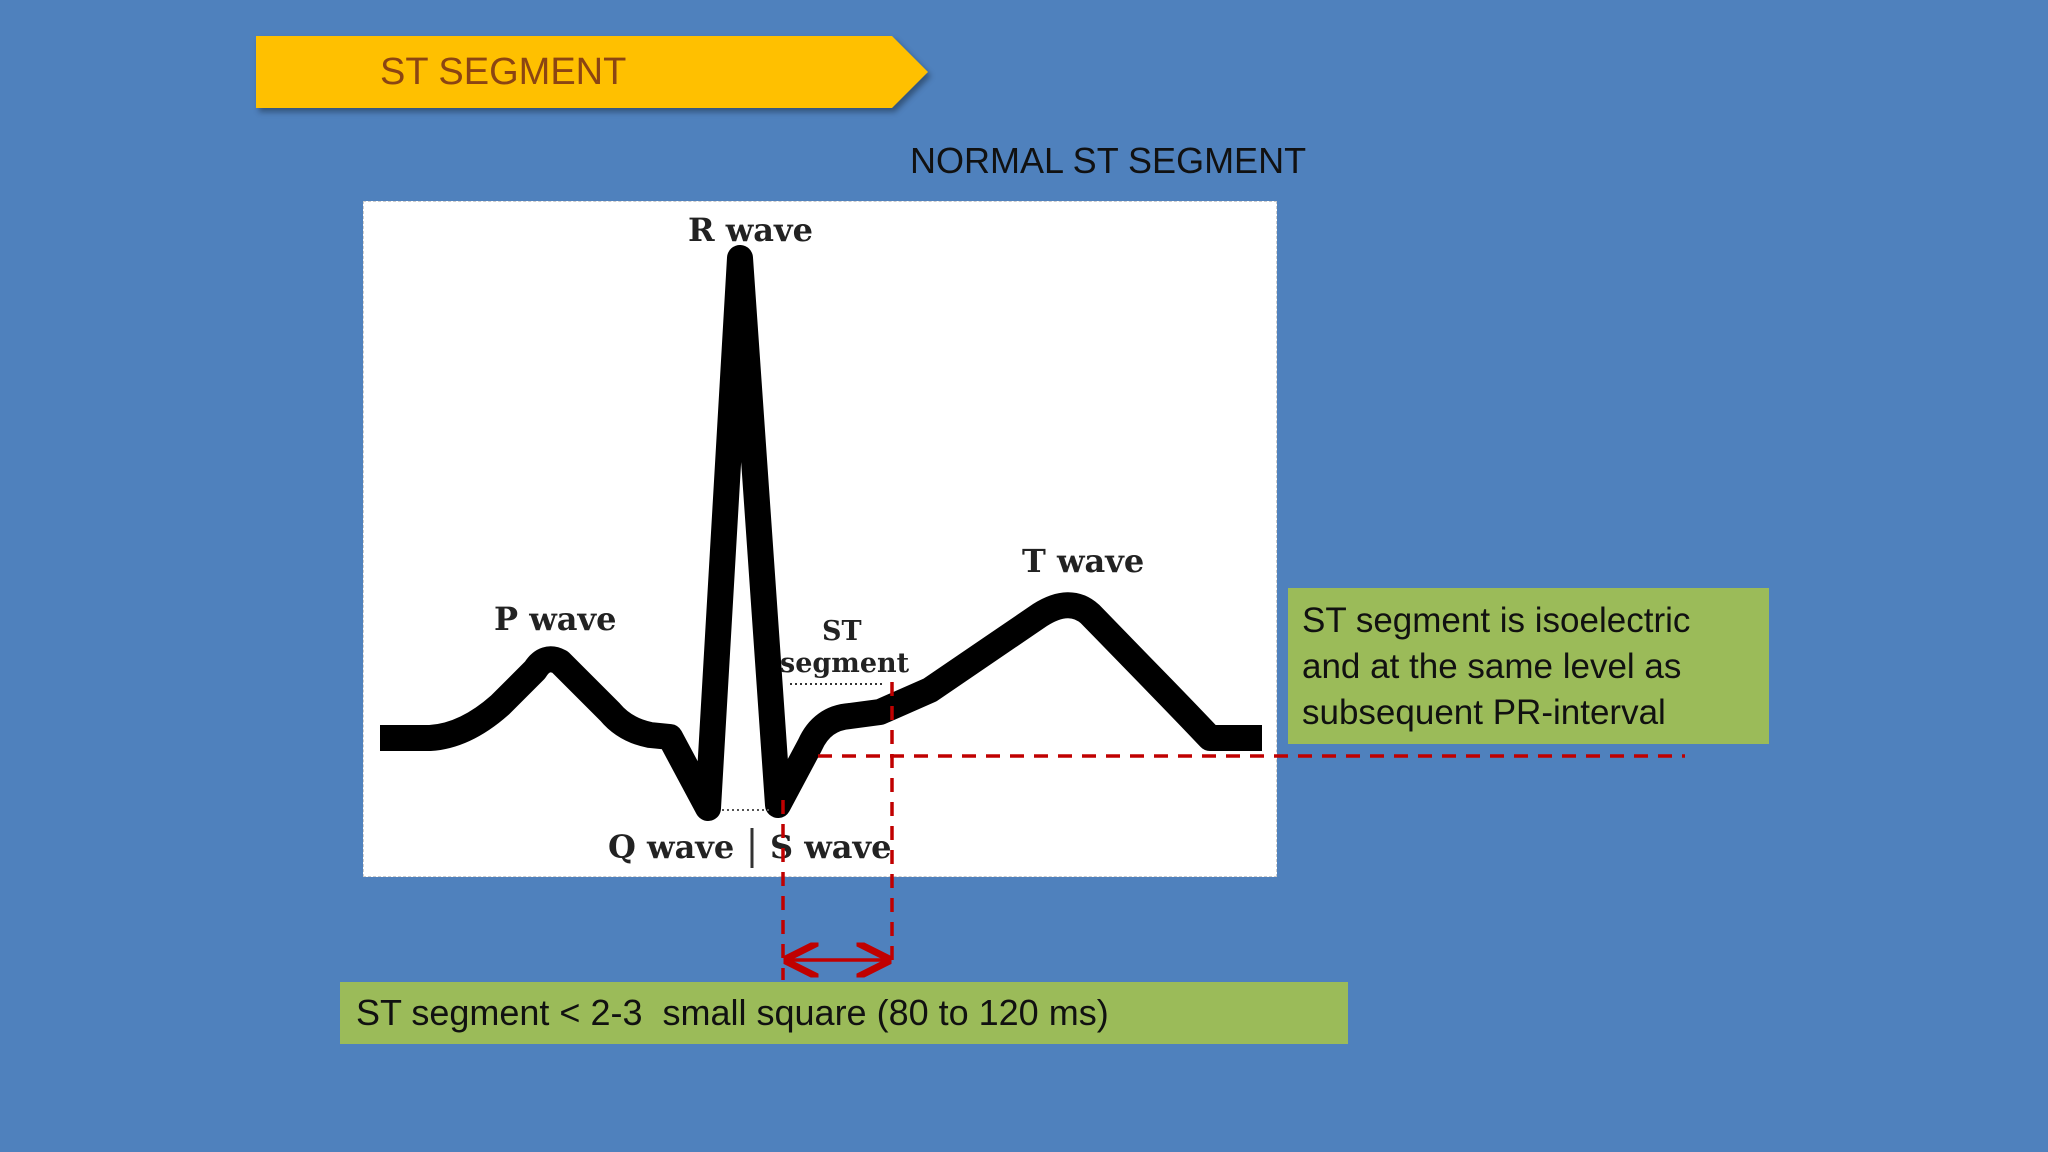  What do you see at coordinates (503, 72) in the screenshot?
I see `slide-title: ST SEGMENT` at bounding box center [503, 72].